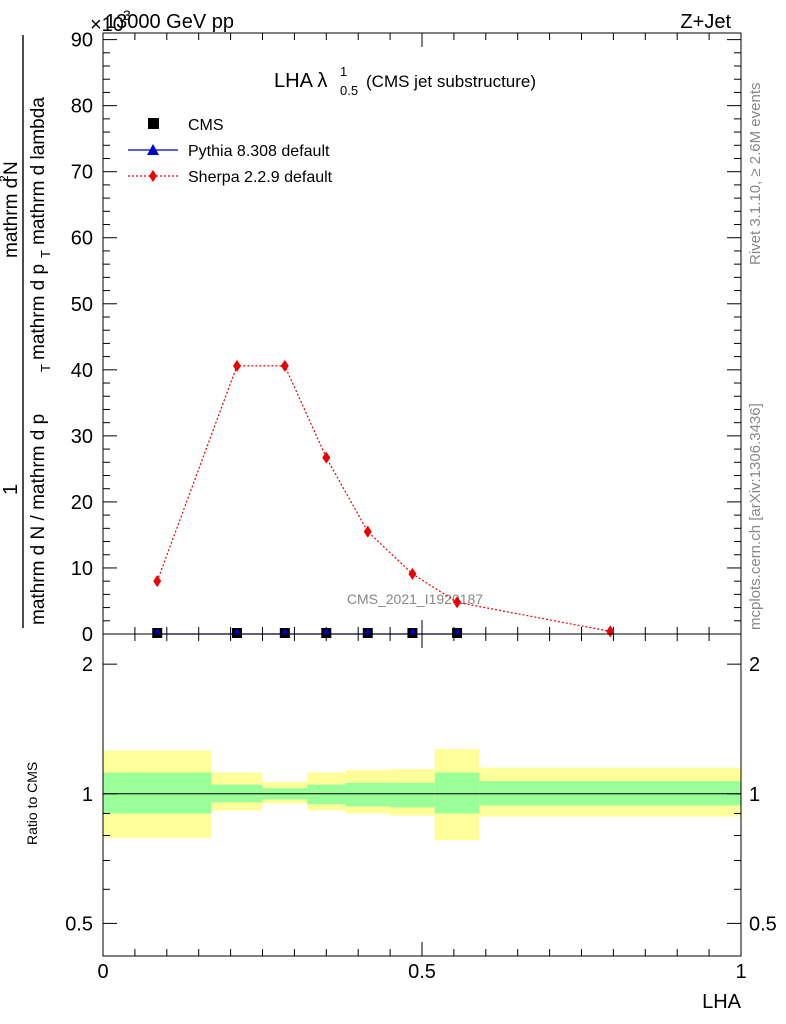 The width and height of the screenshot is (786, 1024). Describe the element at coordinates (82, 437) in the screenshot. I see `main-y-tick-label: 30` at that location.